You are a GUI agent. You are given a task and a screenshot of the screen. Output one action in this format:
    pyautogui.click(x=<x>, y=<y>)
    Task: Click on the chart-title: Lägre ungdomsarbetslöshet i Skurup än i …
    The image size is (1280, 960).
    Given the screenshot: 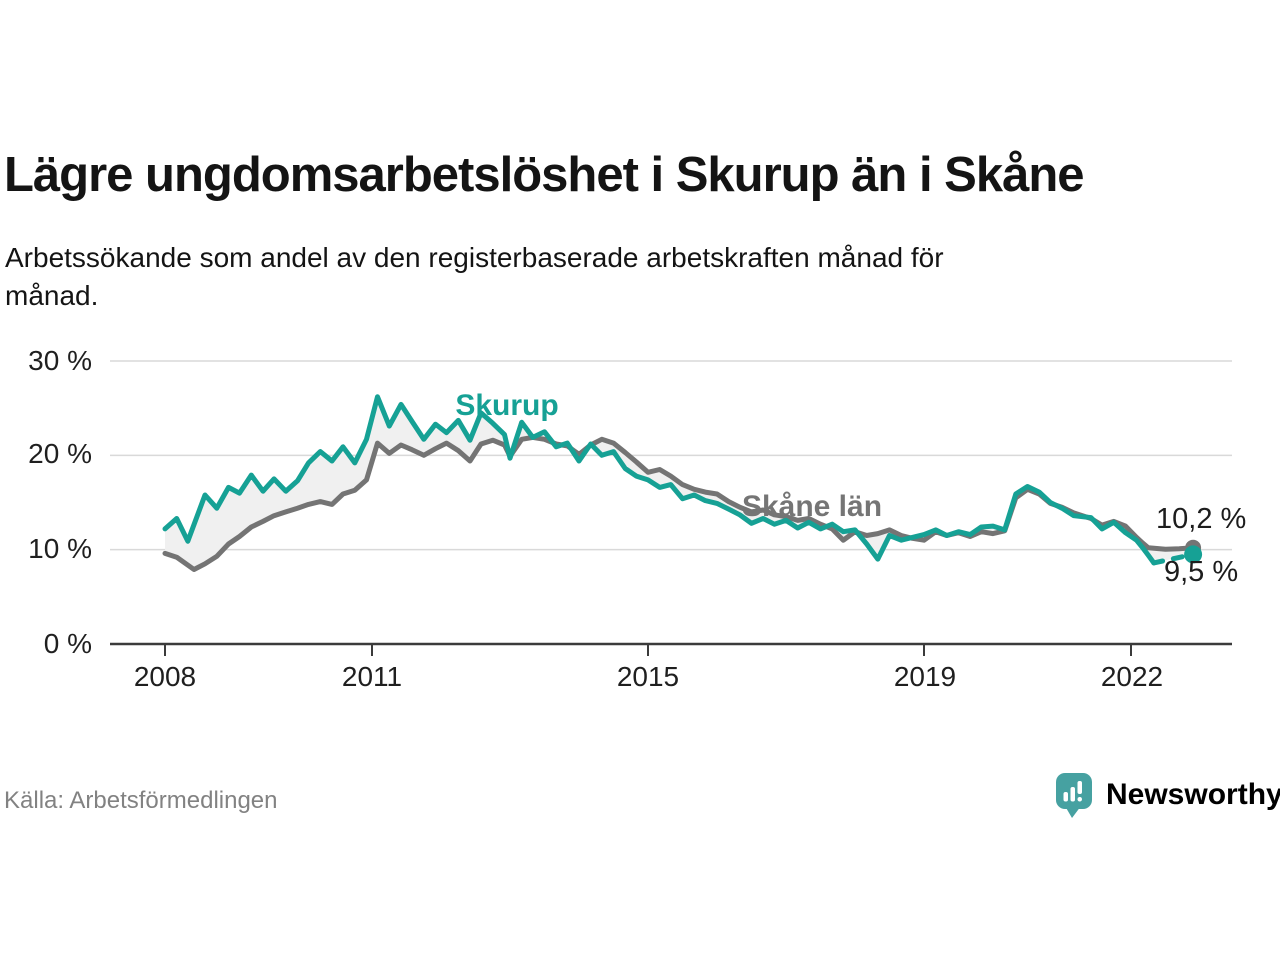 What is the action you would take?
    pyautogui.click(x=544, y=175)
    